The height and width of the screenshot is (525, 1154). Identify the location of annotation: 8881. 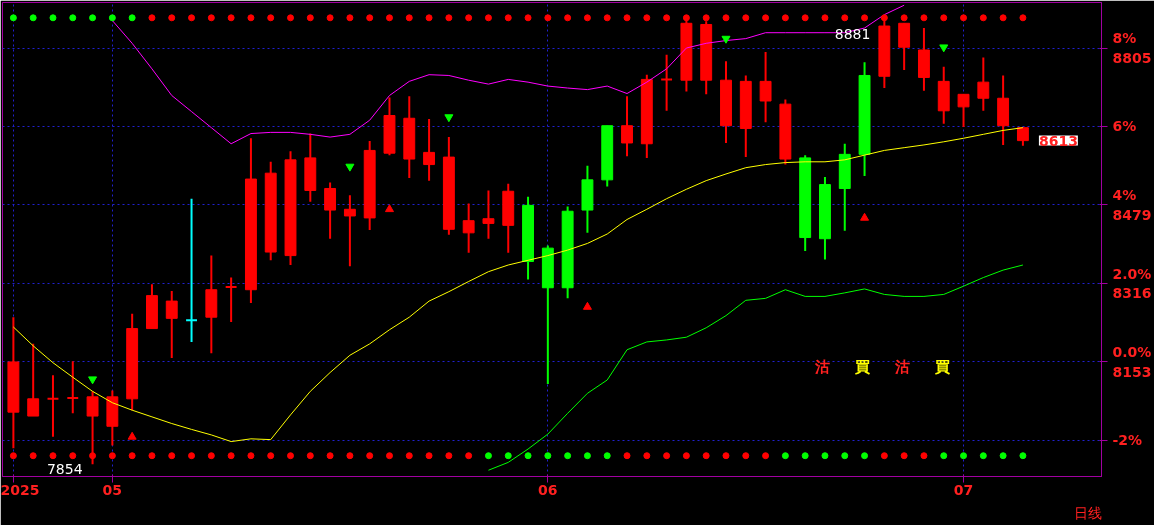
(852, 33).